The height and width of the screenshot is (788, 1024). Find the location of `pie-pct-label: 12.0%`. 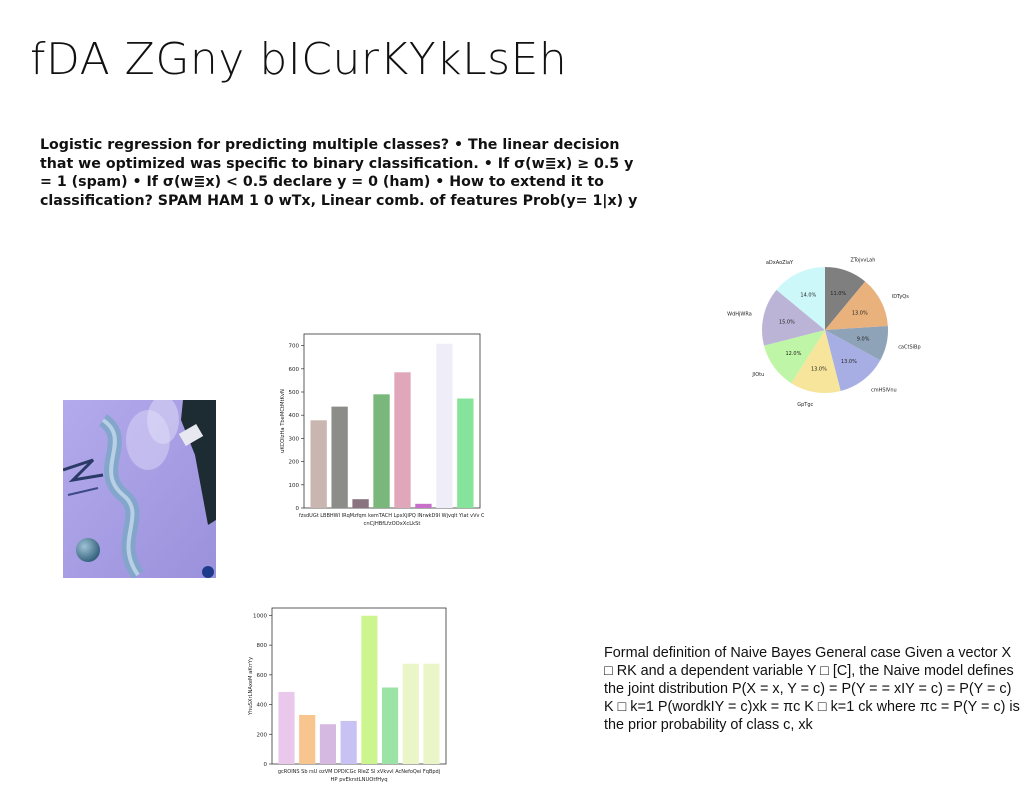

pie-pct-label: 12.0% is located at coordinates (793, 354).